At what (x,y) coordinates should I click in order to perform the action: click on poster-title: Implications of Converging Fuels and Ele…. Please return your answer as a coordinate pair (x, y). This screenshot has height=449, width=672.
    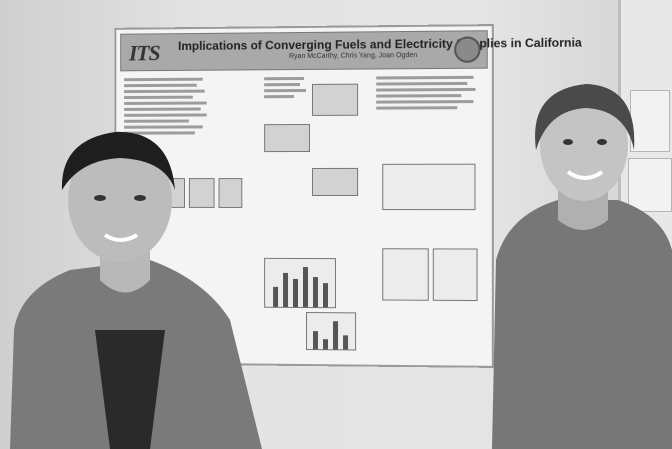
    Looking at the image, I should click on (380, 44).